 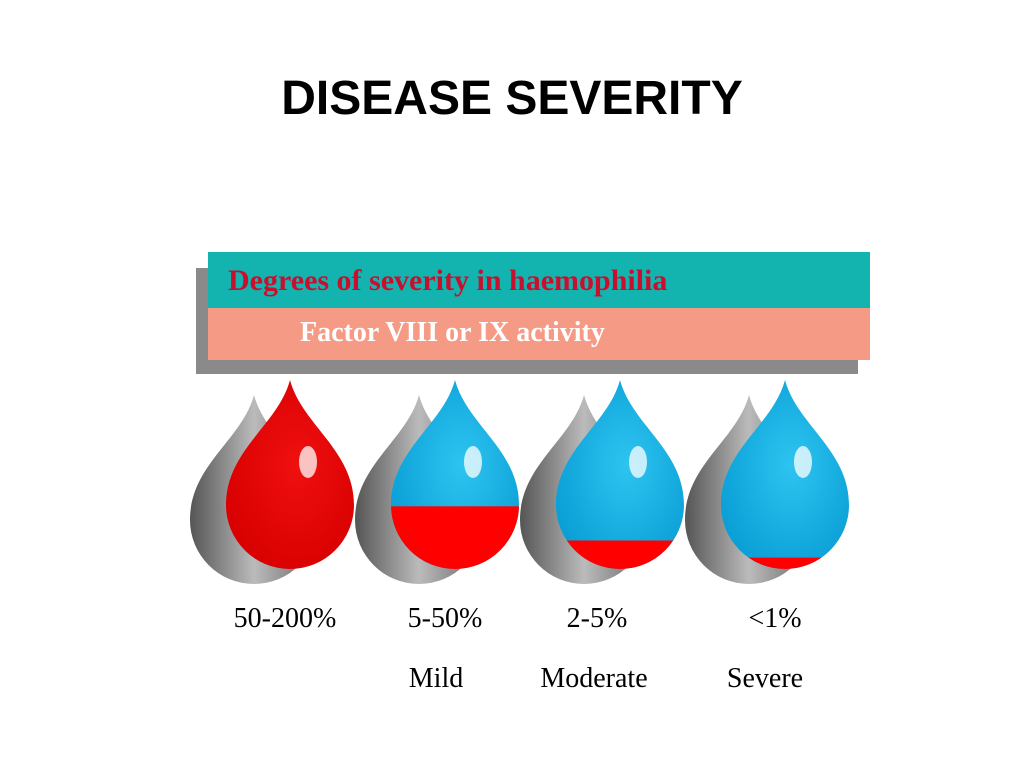 What do you see at coordinates (452, 332) in the screenshot?
I see `banner-subheading: Factor VIII or IX activity` at bounding box center [452, 332].